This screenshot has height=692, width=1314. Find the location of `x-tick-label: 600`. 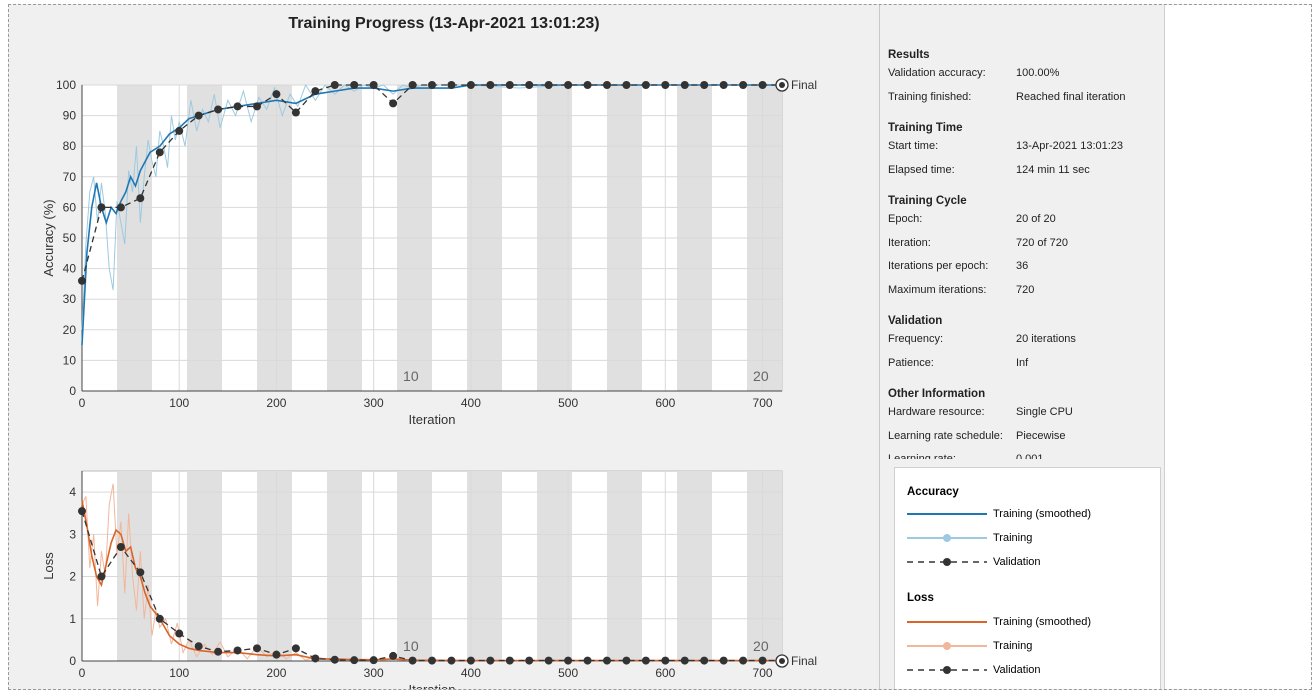

x-tick-label: 600 is located at coordinates (665, 673).